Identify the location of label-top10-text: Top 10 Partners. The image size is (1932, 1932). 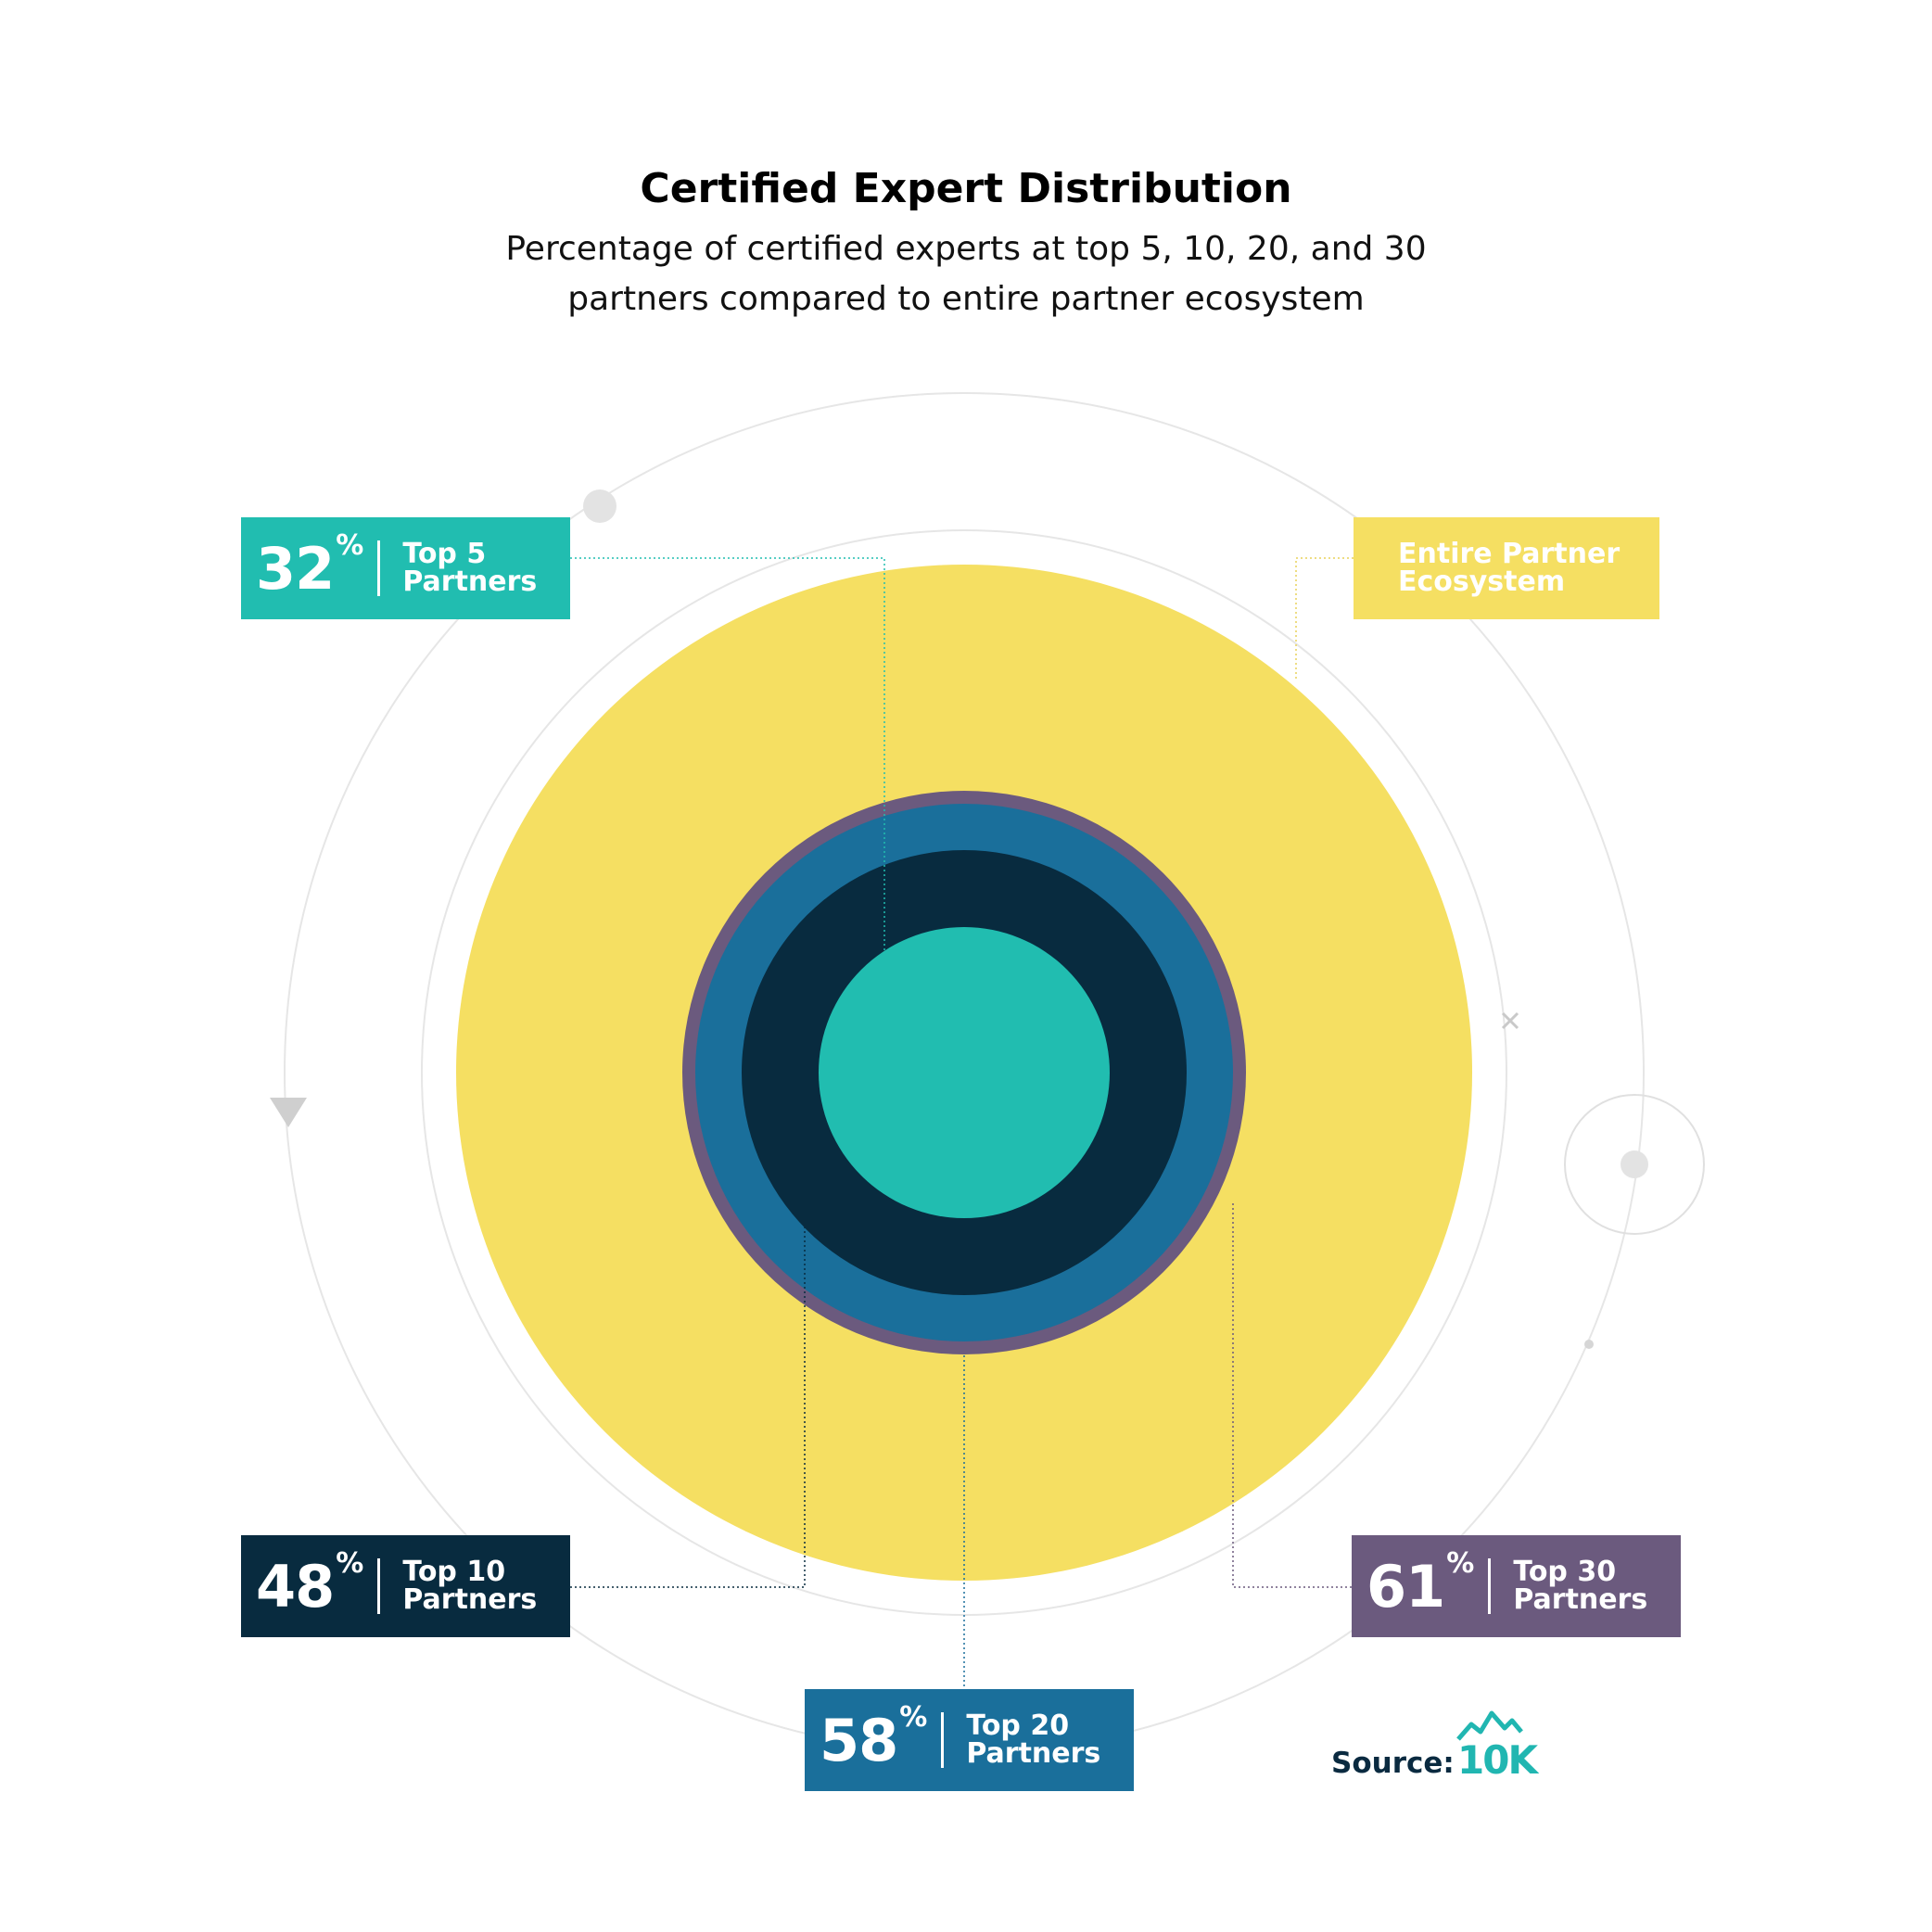
(470, 1586).